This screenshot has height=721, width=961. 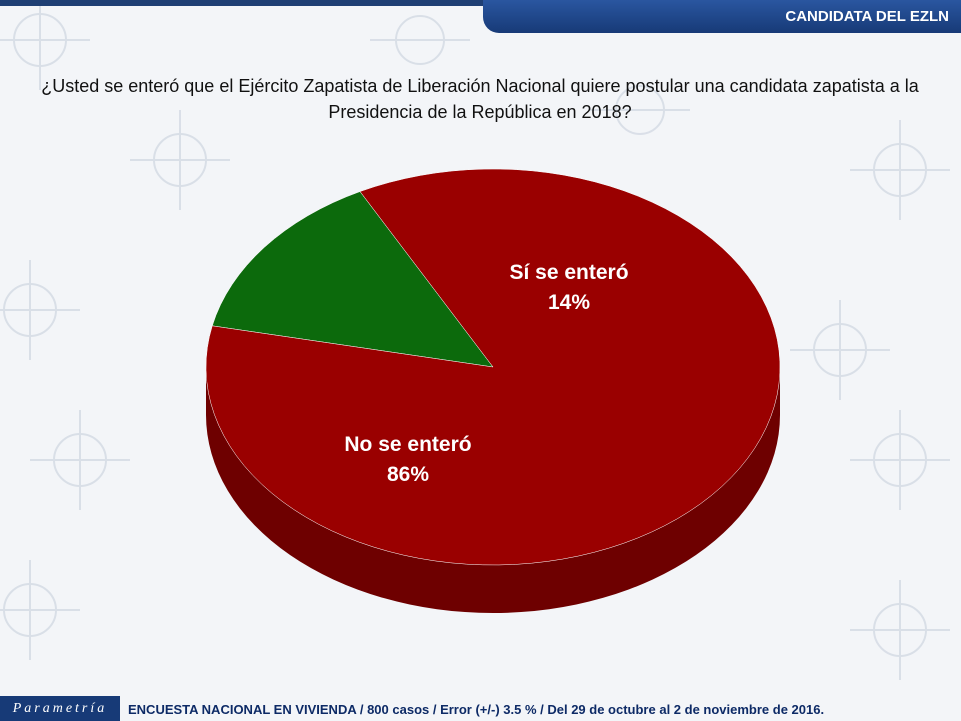 I want to click on slice-label-si: Sí se enteró, so click(x=568, y=272).